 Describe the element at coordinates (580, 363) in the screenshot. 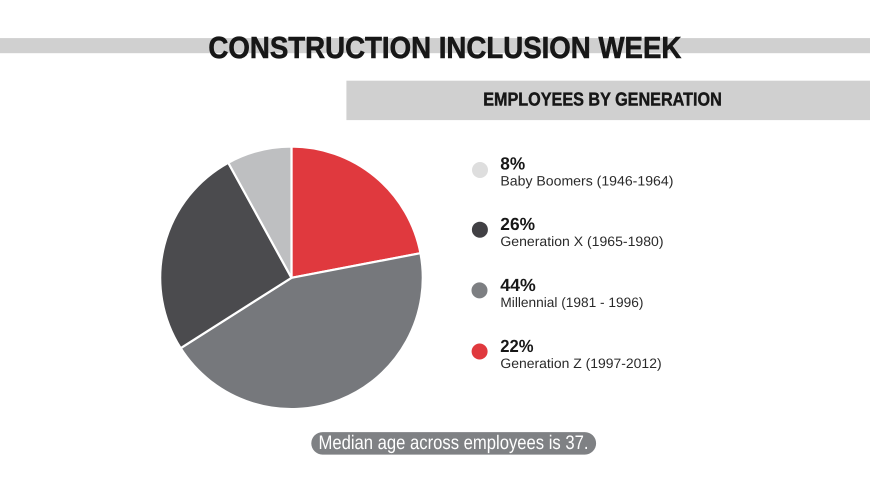

I see `svg-text: Generation Z (1997-2012)` at that location.